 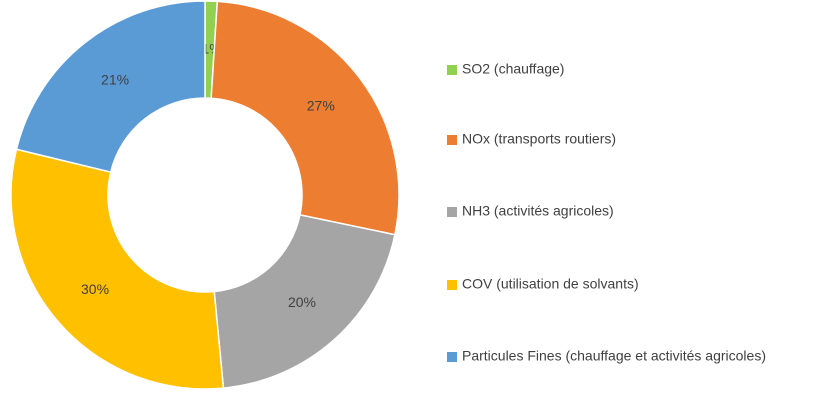 I want to click on legend-label: COV (utilisation de solvants), so click(x=550, y=284).